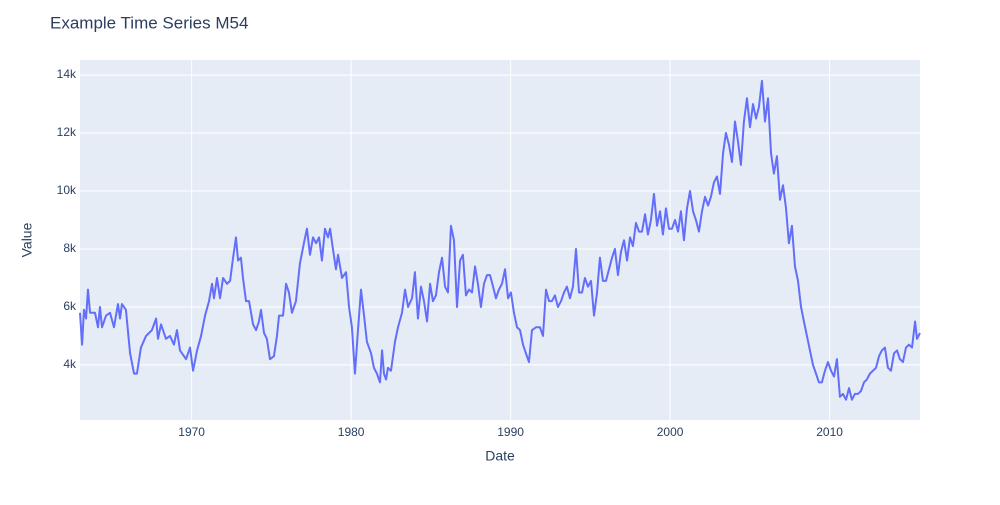  I want to click on x-axis-title: Date, so click(500, 456).